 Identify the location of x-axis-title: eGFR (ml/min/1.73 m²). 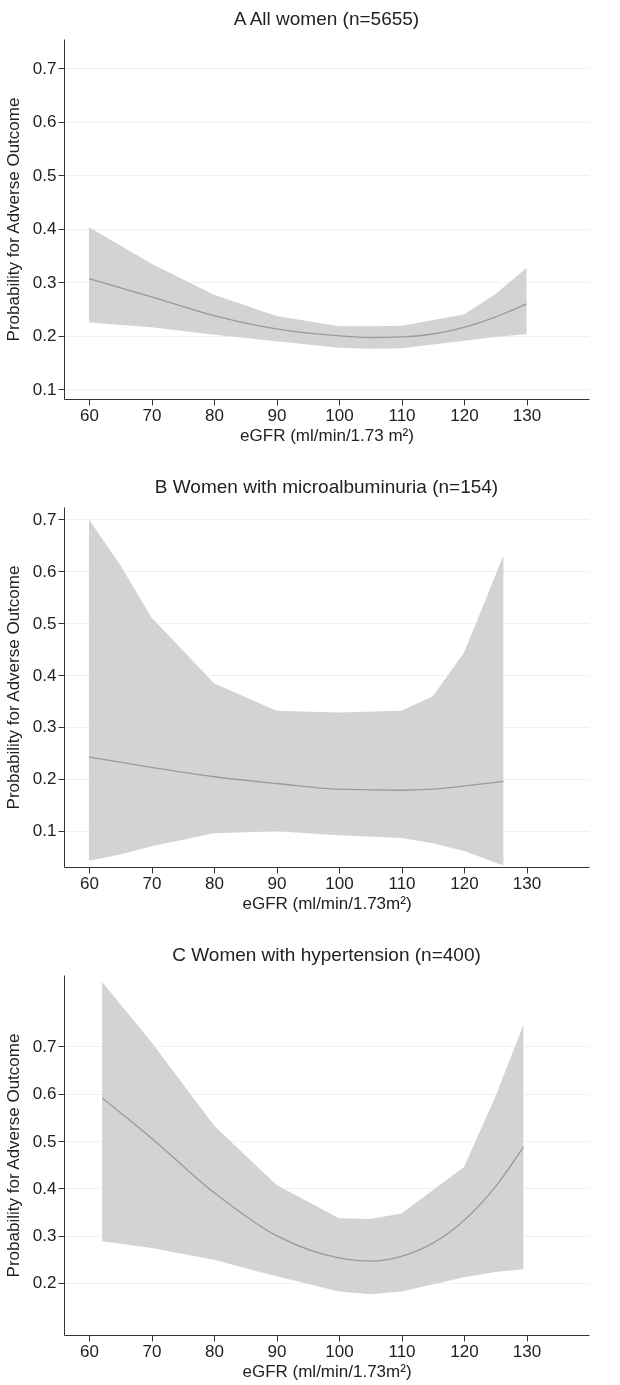
(327, 435).